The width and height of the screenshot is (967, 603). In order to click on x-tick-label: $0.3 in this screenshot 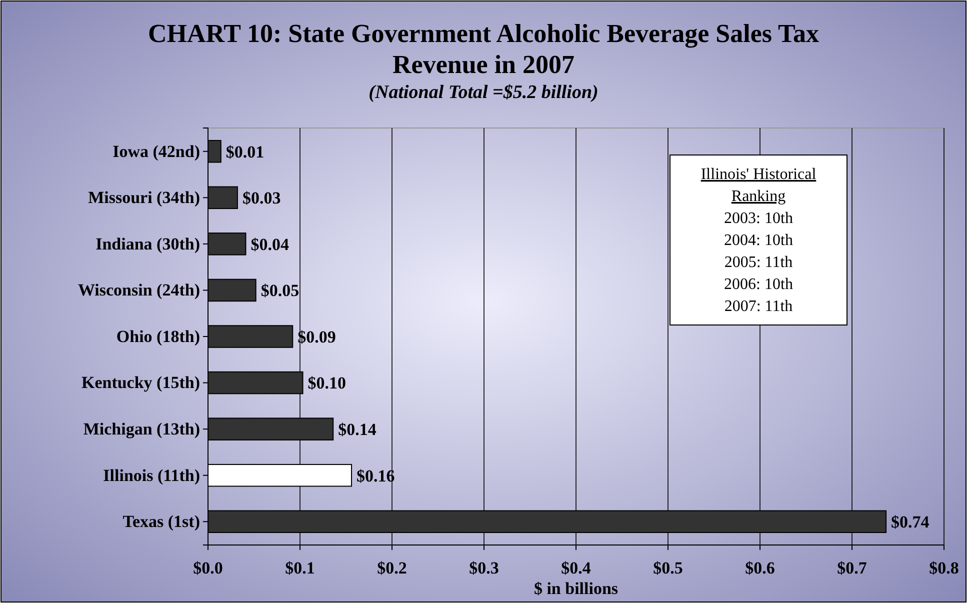, I will do `click(484, 568)`.